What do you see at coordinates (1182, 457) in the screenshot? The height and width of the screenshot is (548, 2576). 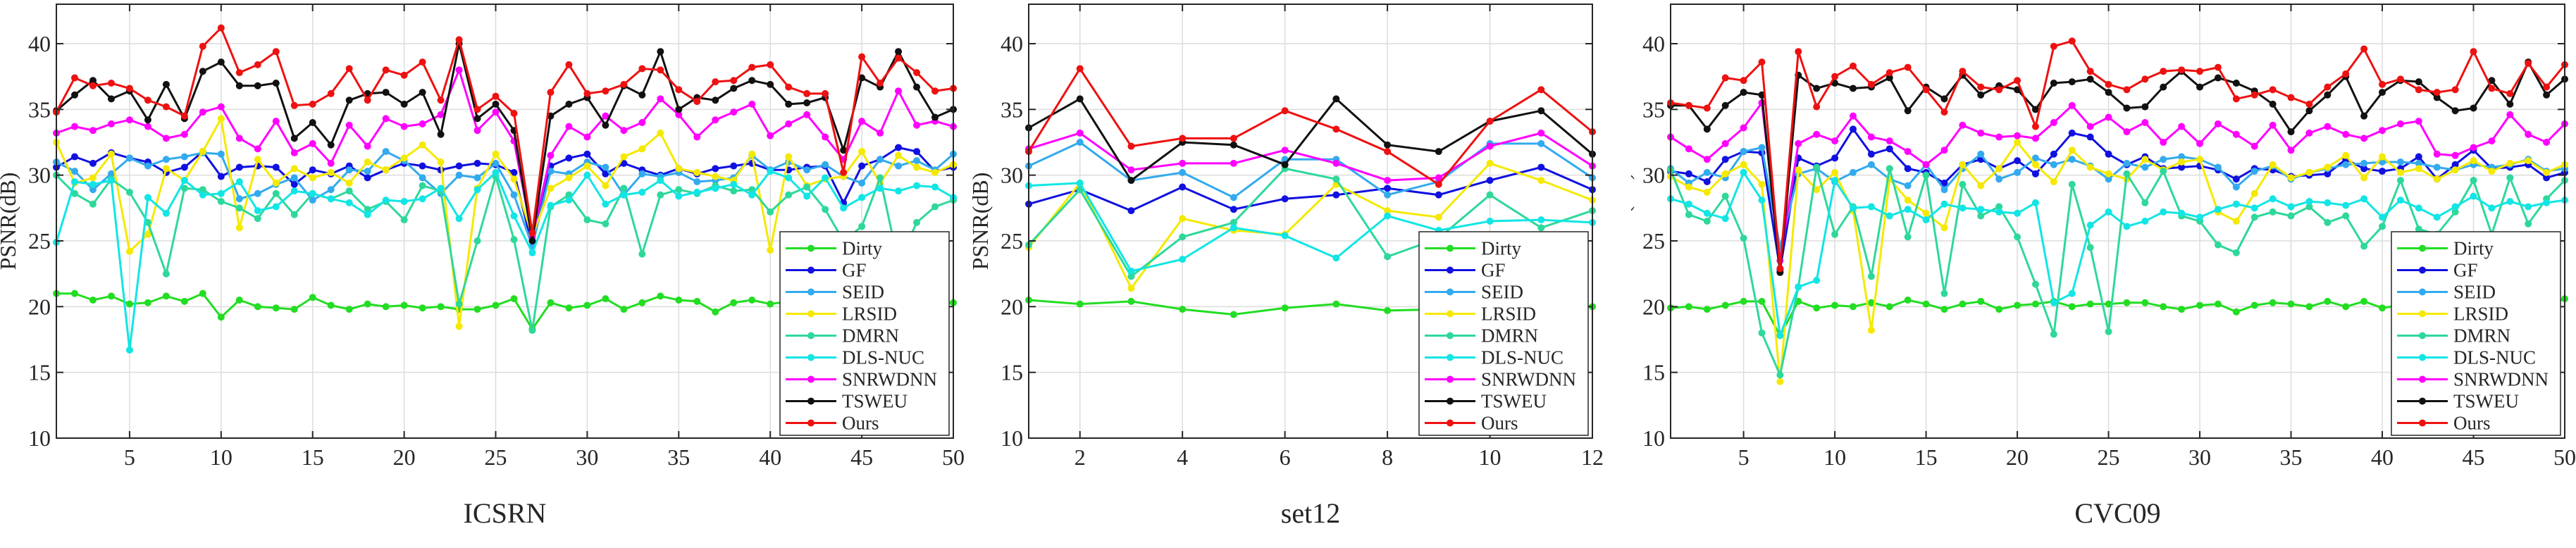 I see `x-tick-label: 4` at bounding box center [1182, 457].